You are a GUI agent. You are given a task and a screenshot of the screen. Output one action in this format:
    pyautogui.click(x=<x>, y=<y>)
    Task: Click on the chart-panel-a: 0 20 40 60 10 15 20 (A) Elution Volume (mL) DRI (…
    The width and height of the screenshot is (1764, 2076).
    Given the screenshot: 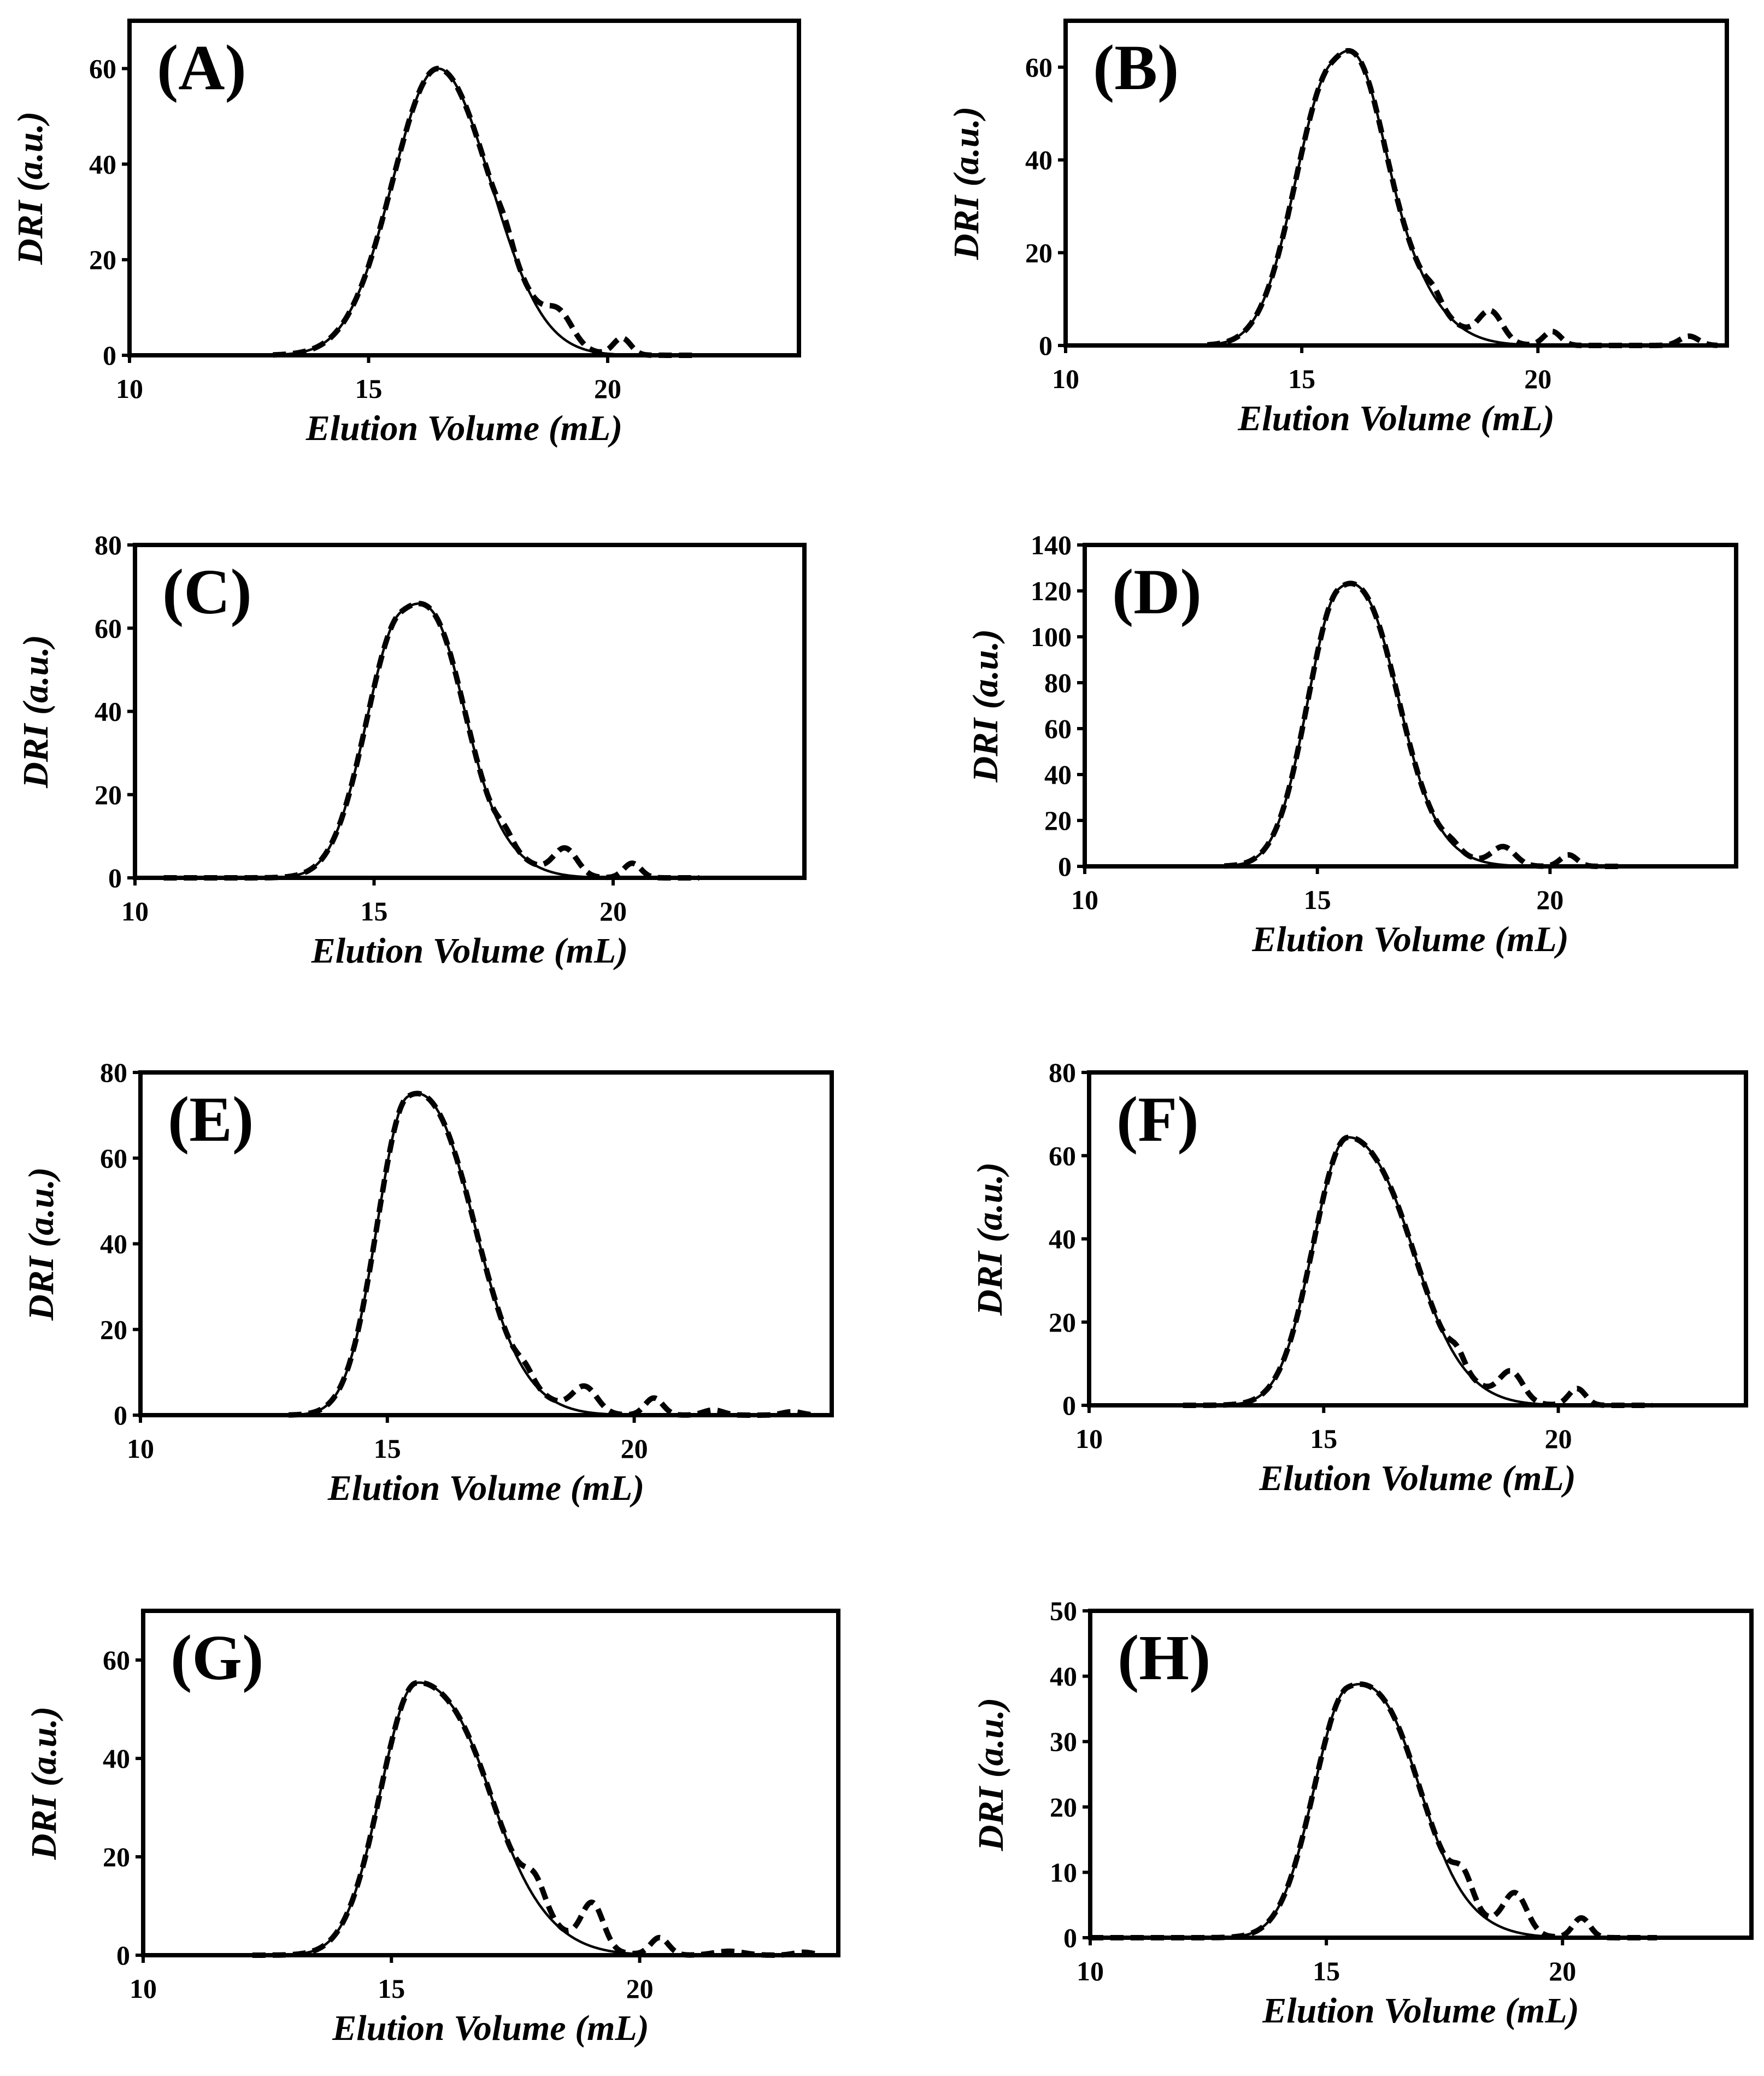 What is the action you would take?
    pyautogui.click(x=405, y=233)
    